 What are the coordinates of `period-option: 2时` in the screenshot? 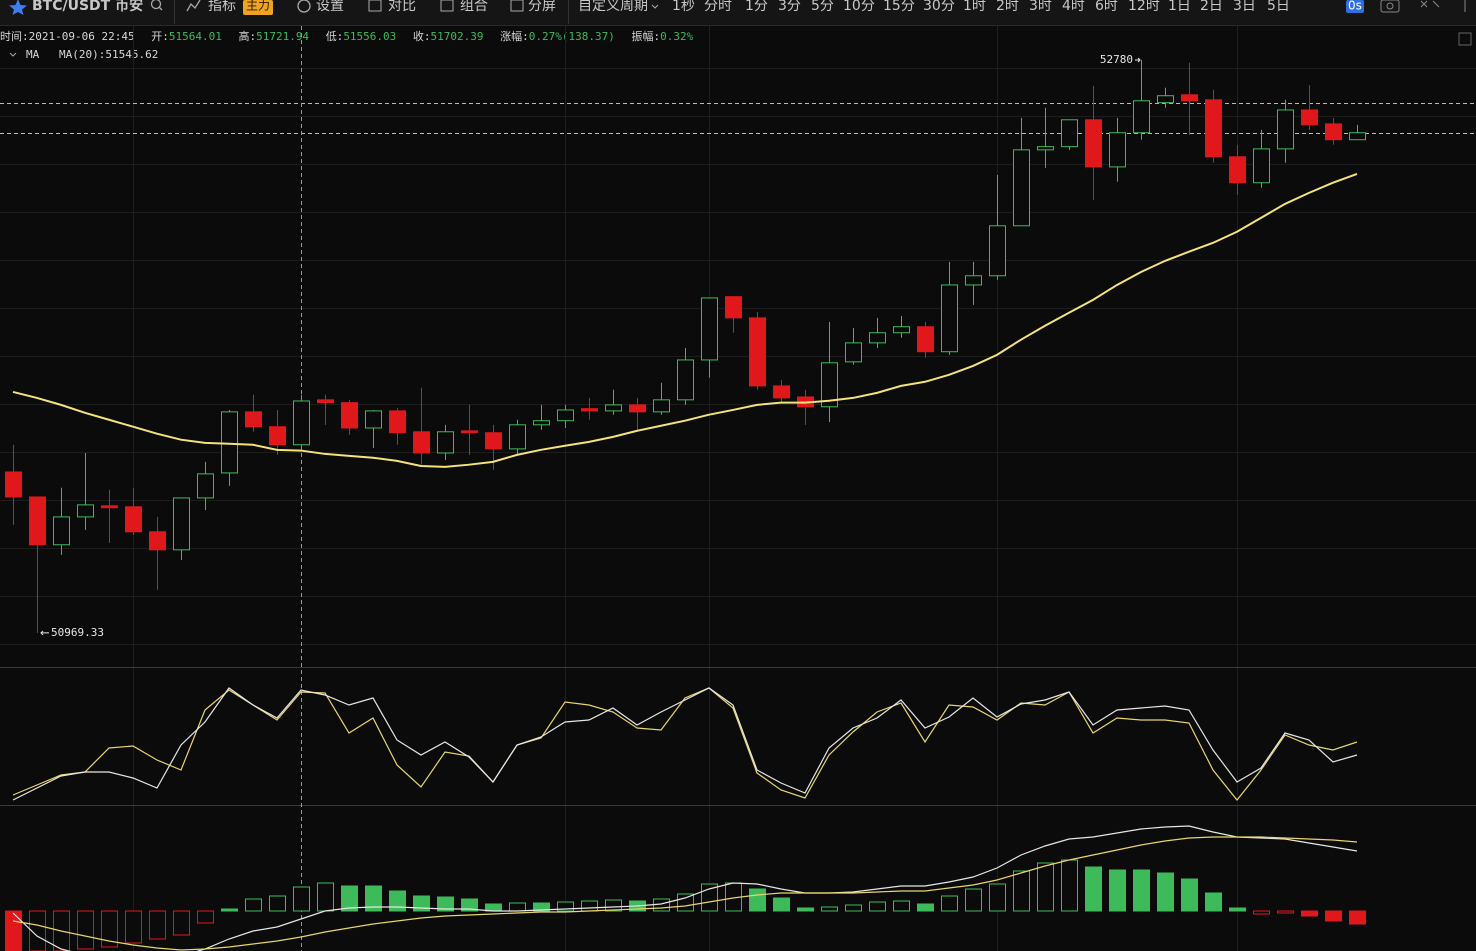 It's located at (1007, 7).